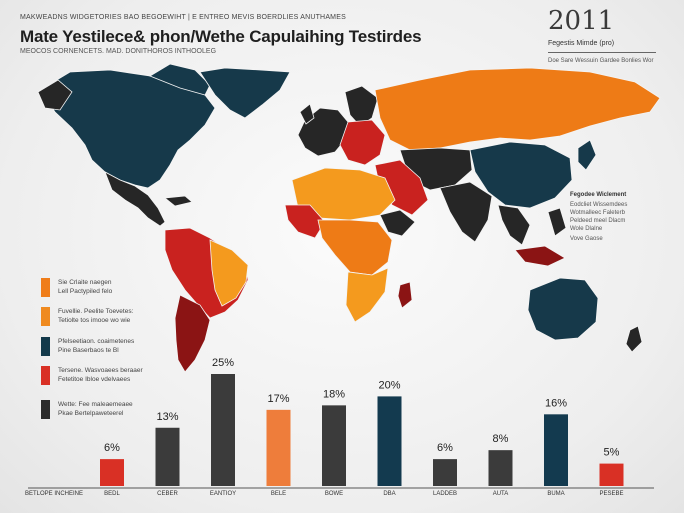 The width and height of the screenshot is (684, 513). What do you see at coordinates (445, 472) in the screenshot?
I see `bar-laddeb` at bounding box center [445, 472].